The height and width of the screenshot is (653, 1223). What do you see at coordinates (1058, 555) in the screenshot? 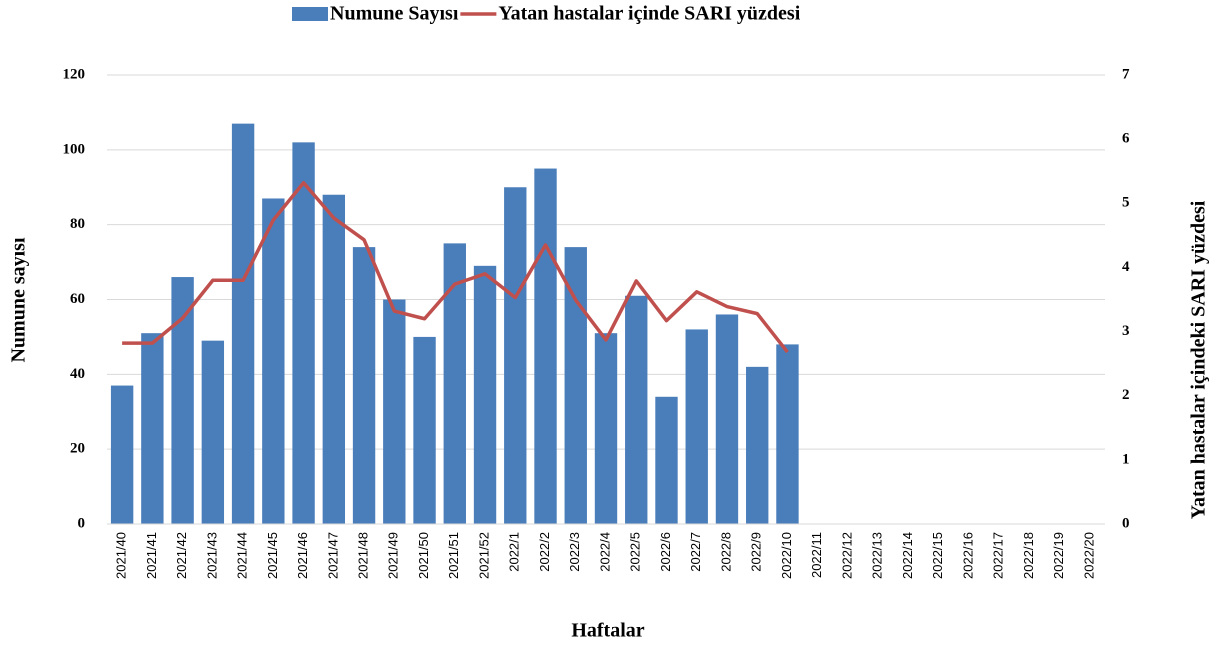
I see `x-tick-label: 2022/19` at bounding box center [1058, 555].